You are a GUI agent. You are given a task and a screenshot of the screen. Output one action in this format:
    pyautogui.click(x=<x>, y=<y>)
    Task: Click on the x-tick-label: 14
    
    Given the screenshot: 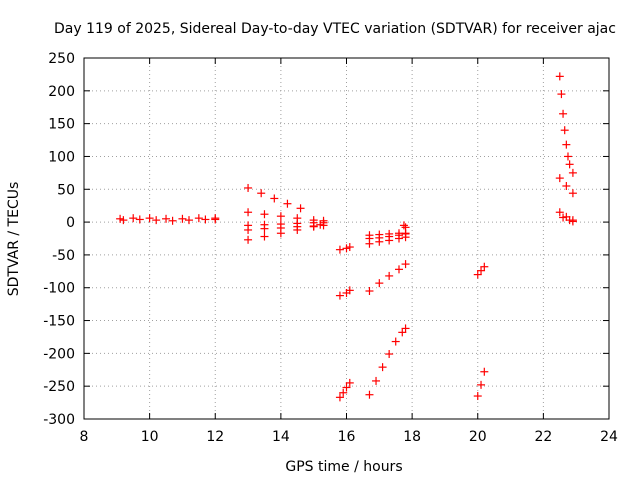 What is the action you would take?
    pyautogui.click(x=281, y=437)
    